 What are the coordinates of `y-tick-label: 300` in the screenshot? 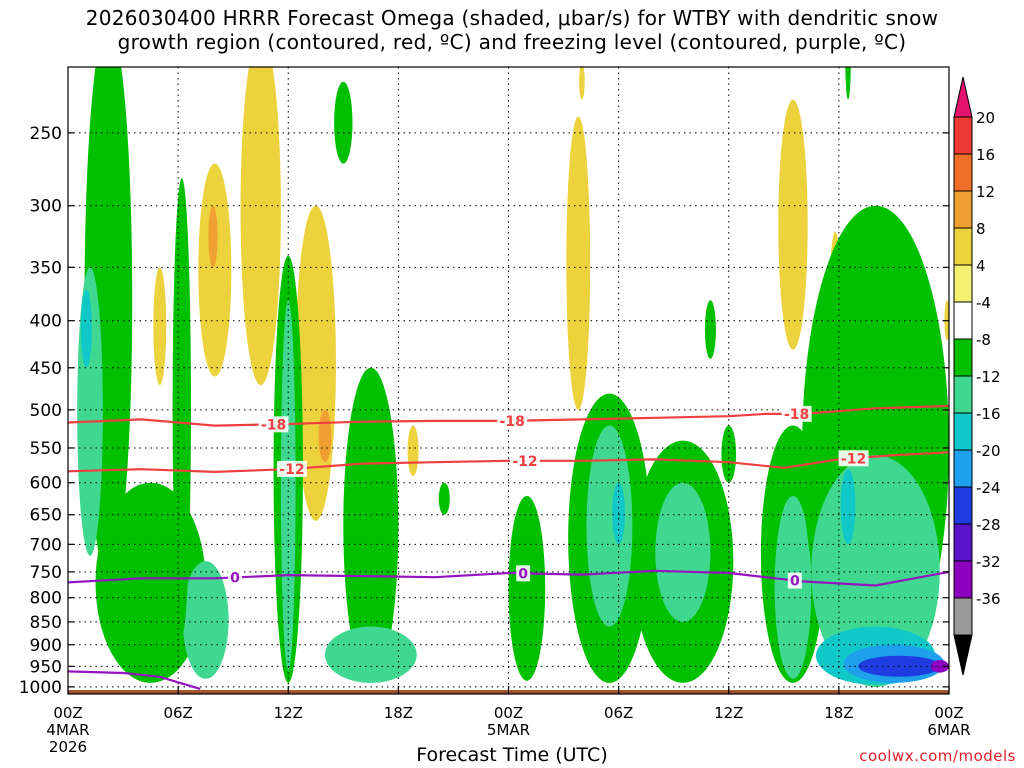 It's located at (46, 207).